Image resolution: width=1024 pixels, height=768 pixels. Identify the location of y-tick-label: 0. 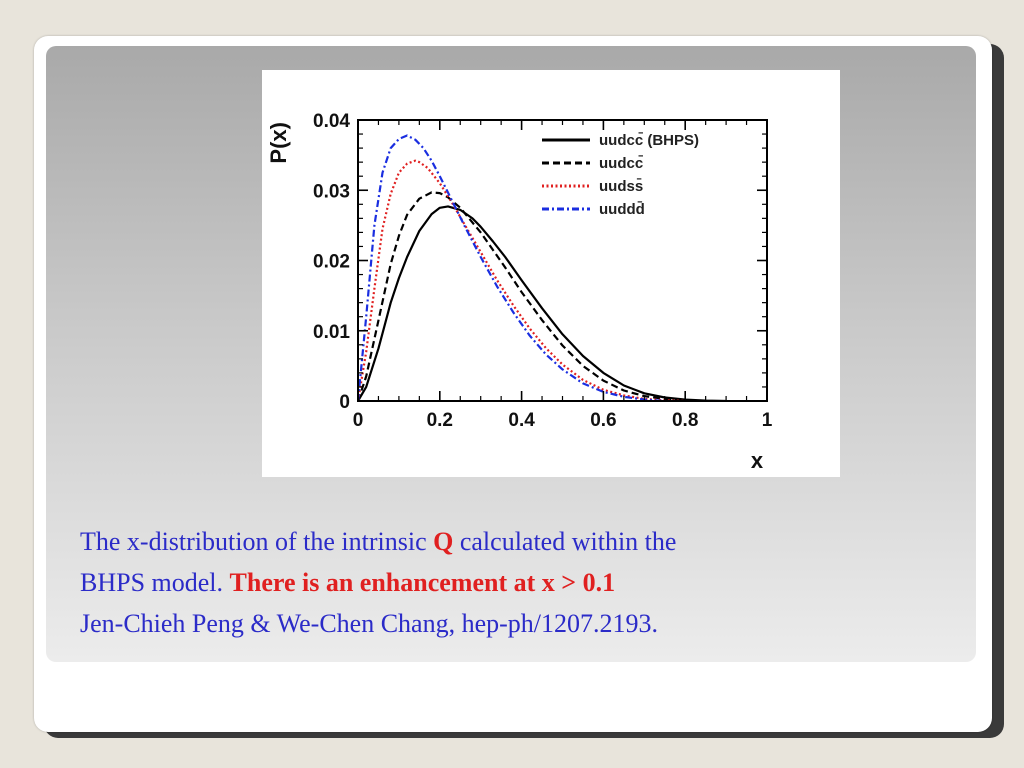
(344, 402).